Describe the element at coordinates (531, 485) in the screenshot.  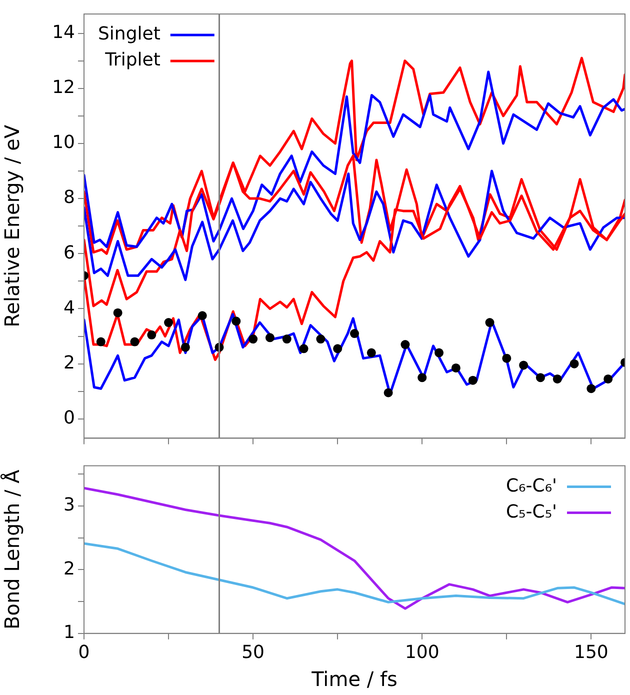
I see `legend-label: C₆-C₆'` at that location.